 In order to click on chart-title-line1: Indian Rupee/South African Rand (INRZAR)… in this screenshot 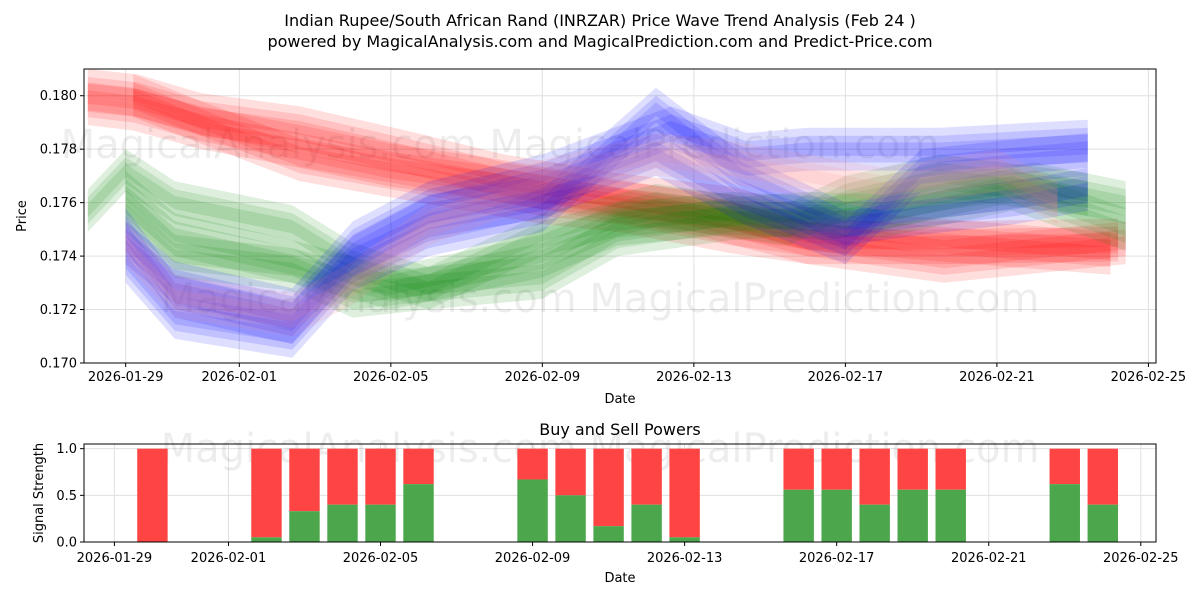, I will do `click(599, 20)`.